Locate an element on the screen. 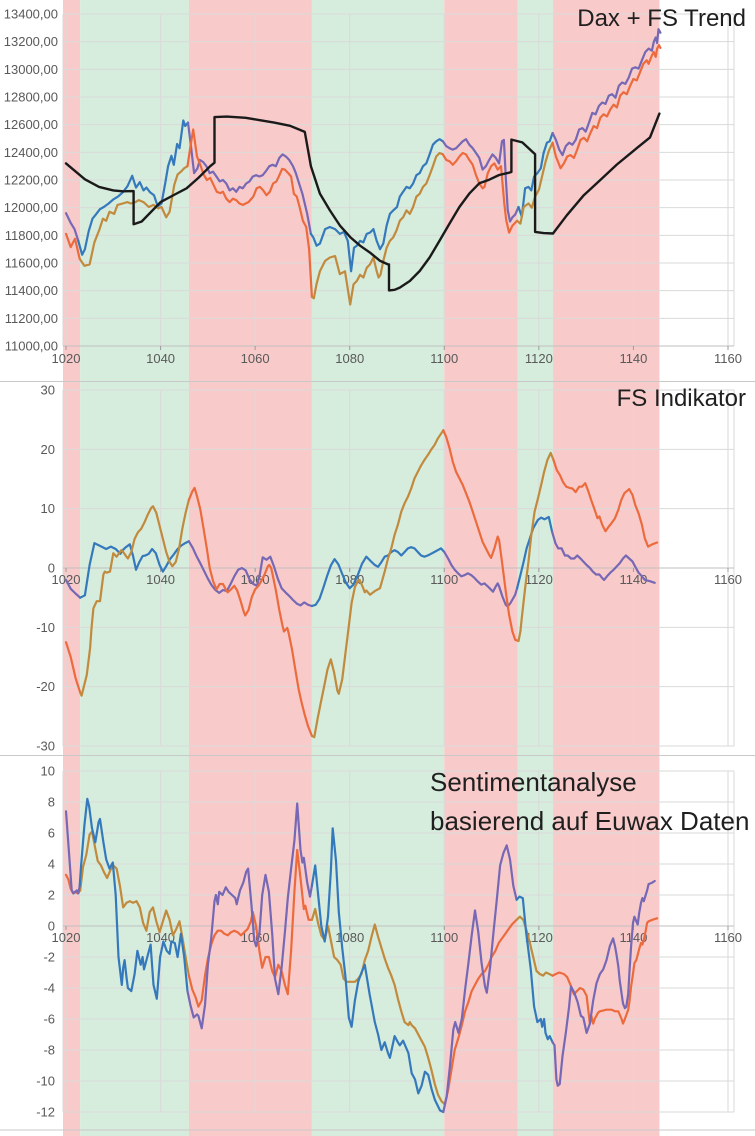  y-axis-label: 12200,00 is located at coordinates (31, 180).